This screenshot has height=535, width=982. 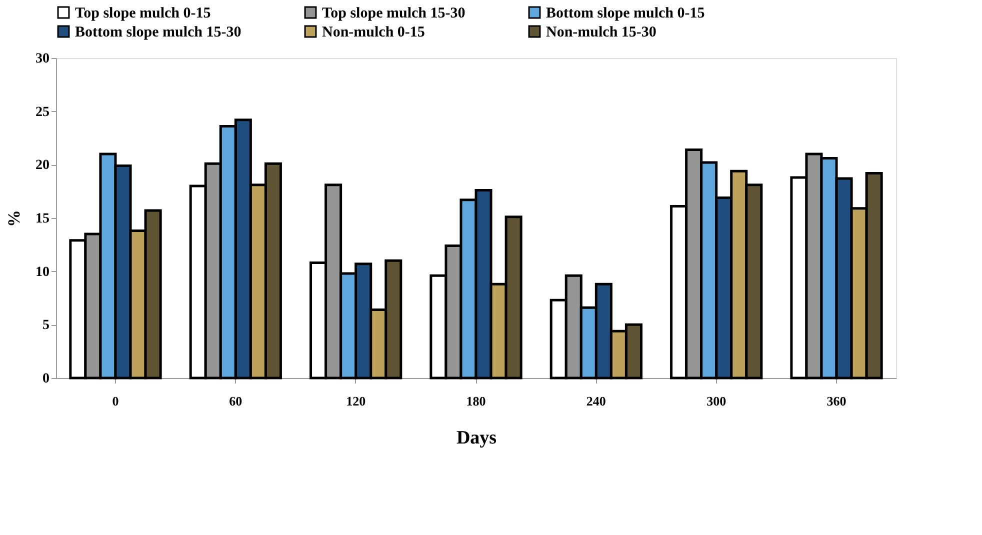 I want to click on legend-label: Bottom slope mulch 0-15, so click(x=625, y=14).